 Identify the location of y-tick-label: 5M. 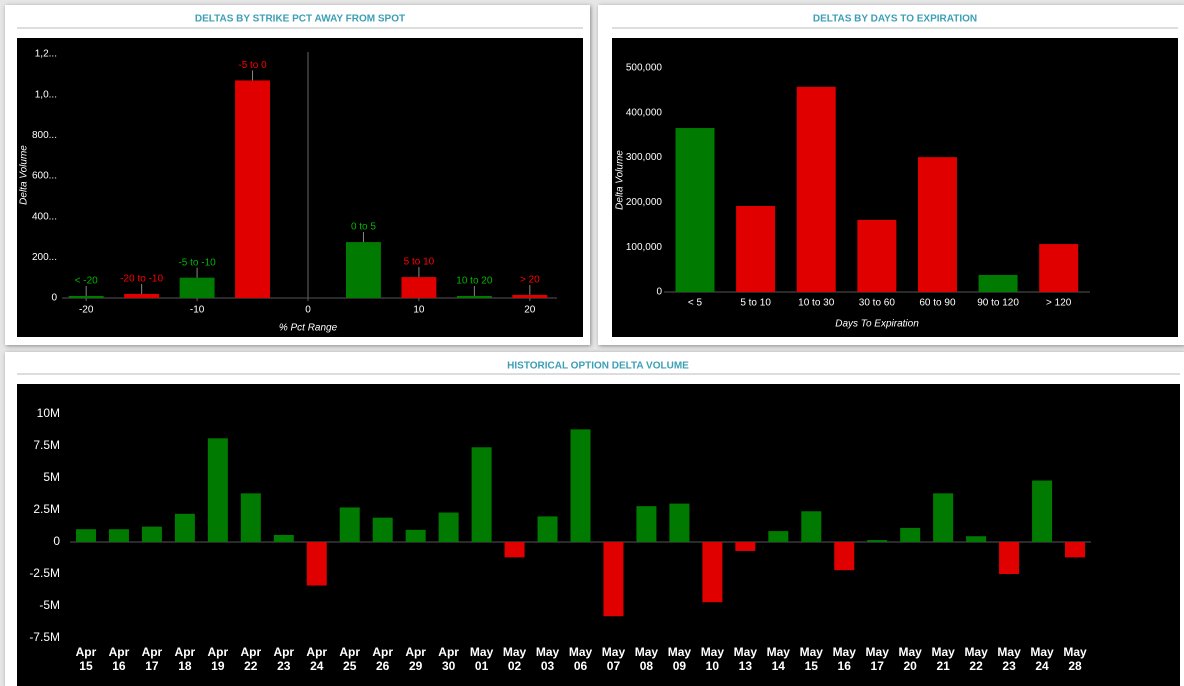
(51, 477).